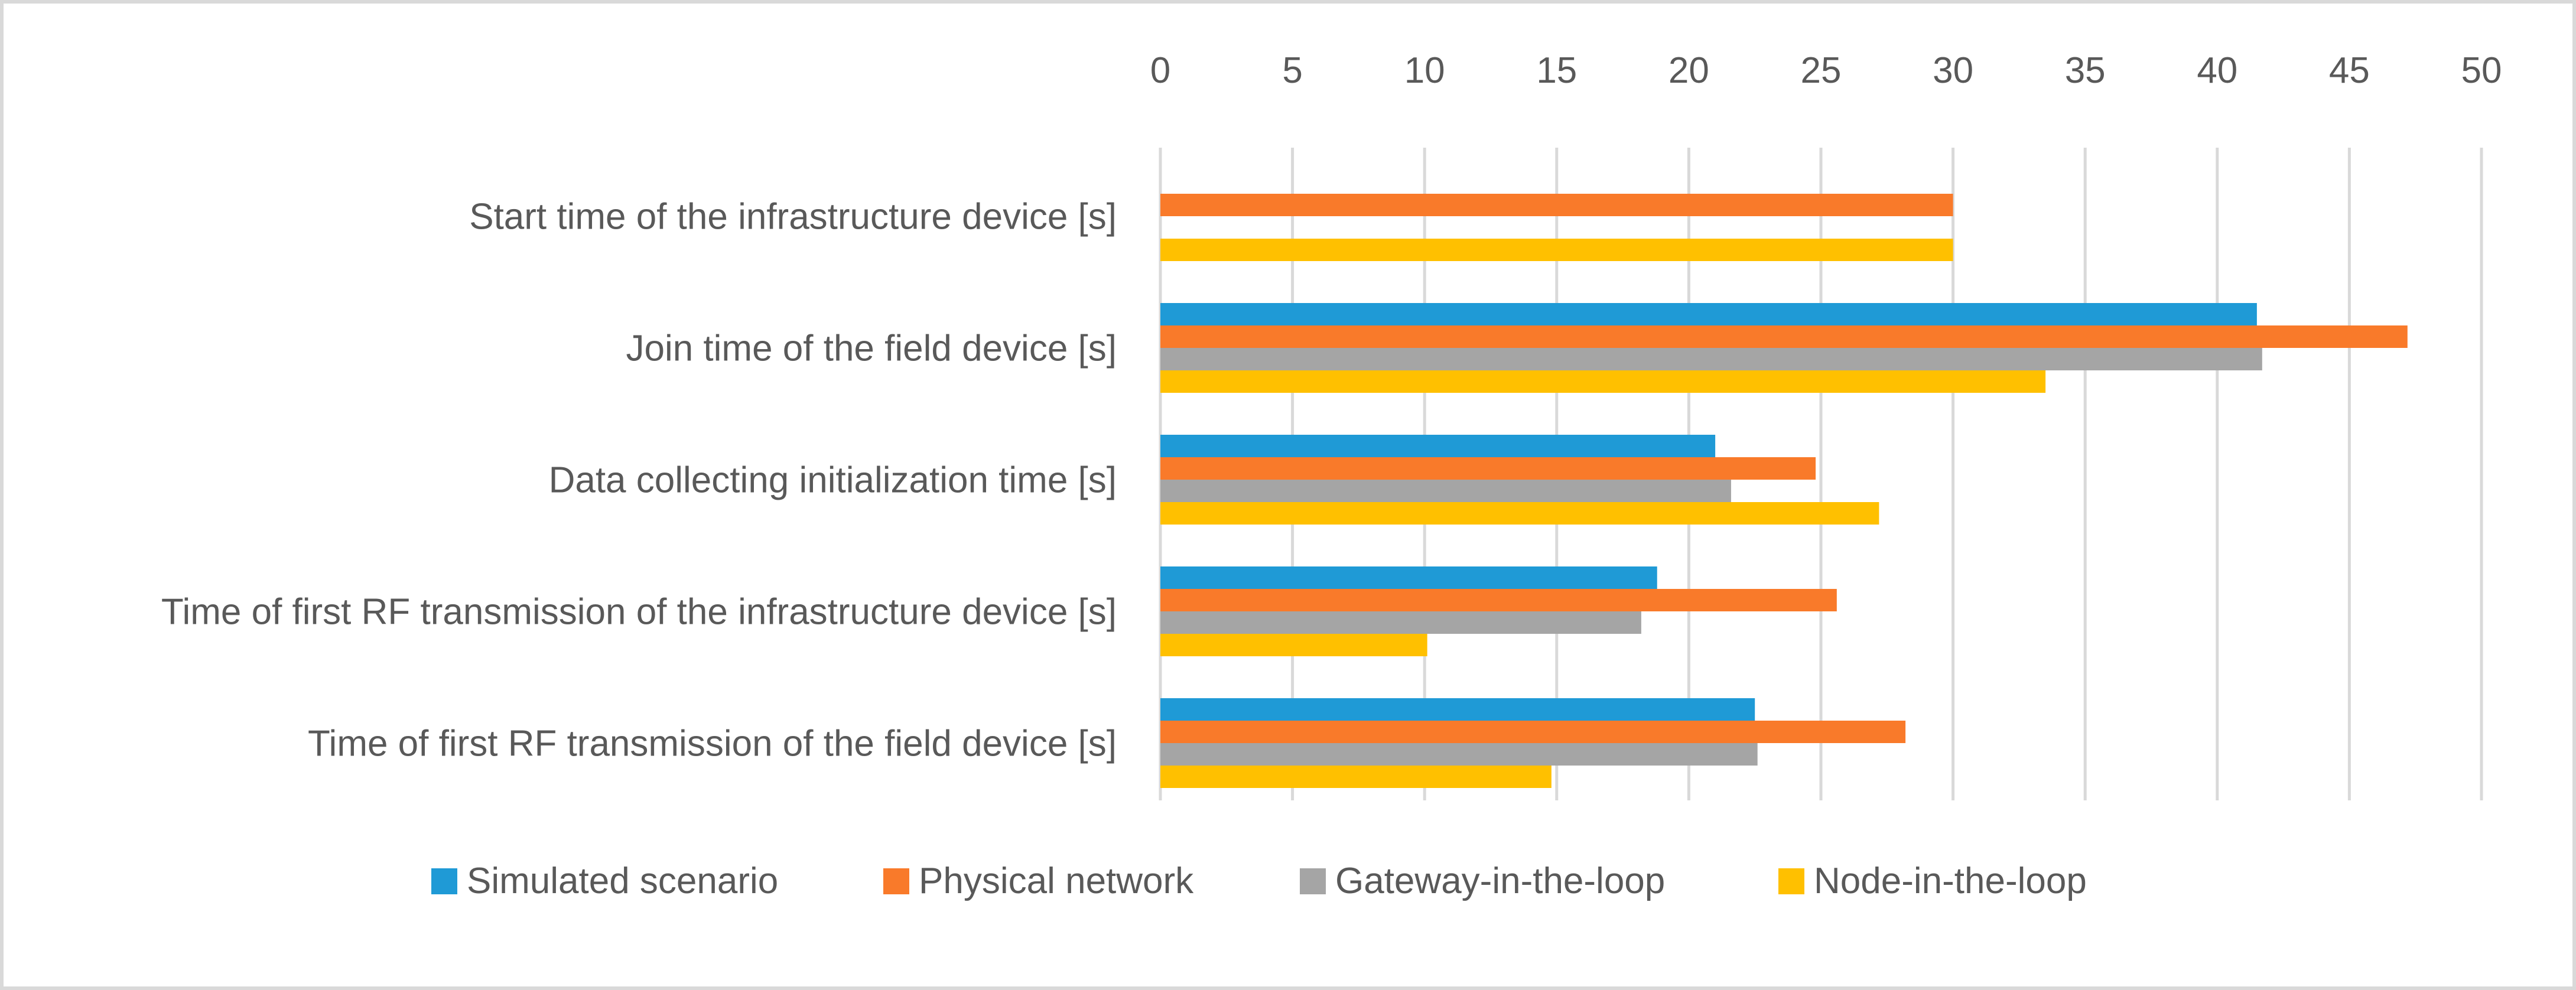 The width and height of the screenshot is (2576, 990). What do you see at coordinates (2481, 70) in the screenshot?
I see `x-tick-label: 50` at bounding box center [2481, 70].